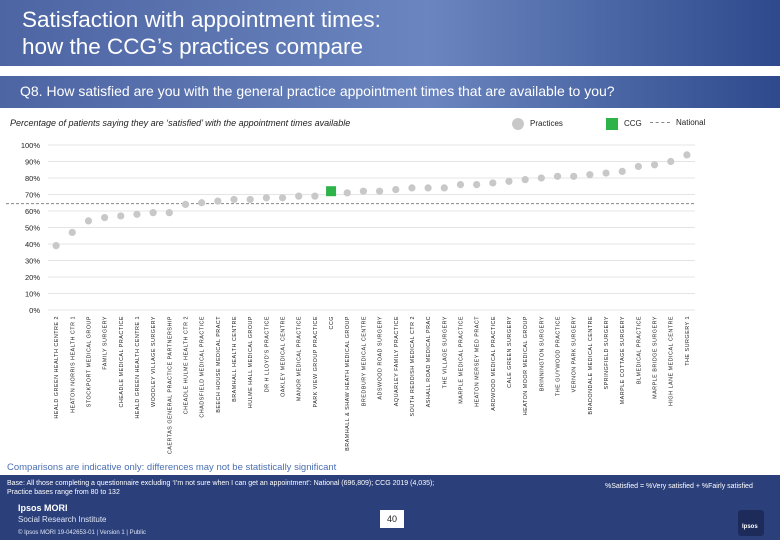  Describe the element at coordinates (348, 383) in the screenshot. I see `x-category-label: BRAMHALL & SHAW HEATH MEDICAL GROUP` at that location.